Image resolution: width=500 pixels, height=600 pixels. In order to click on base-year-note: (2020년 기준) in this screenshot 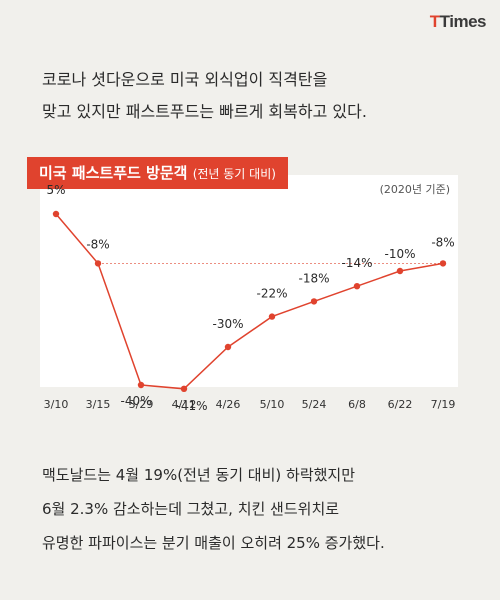, I will do `click(414, 189)`.